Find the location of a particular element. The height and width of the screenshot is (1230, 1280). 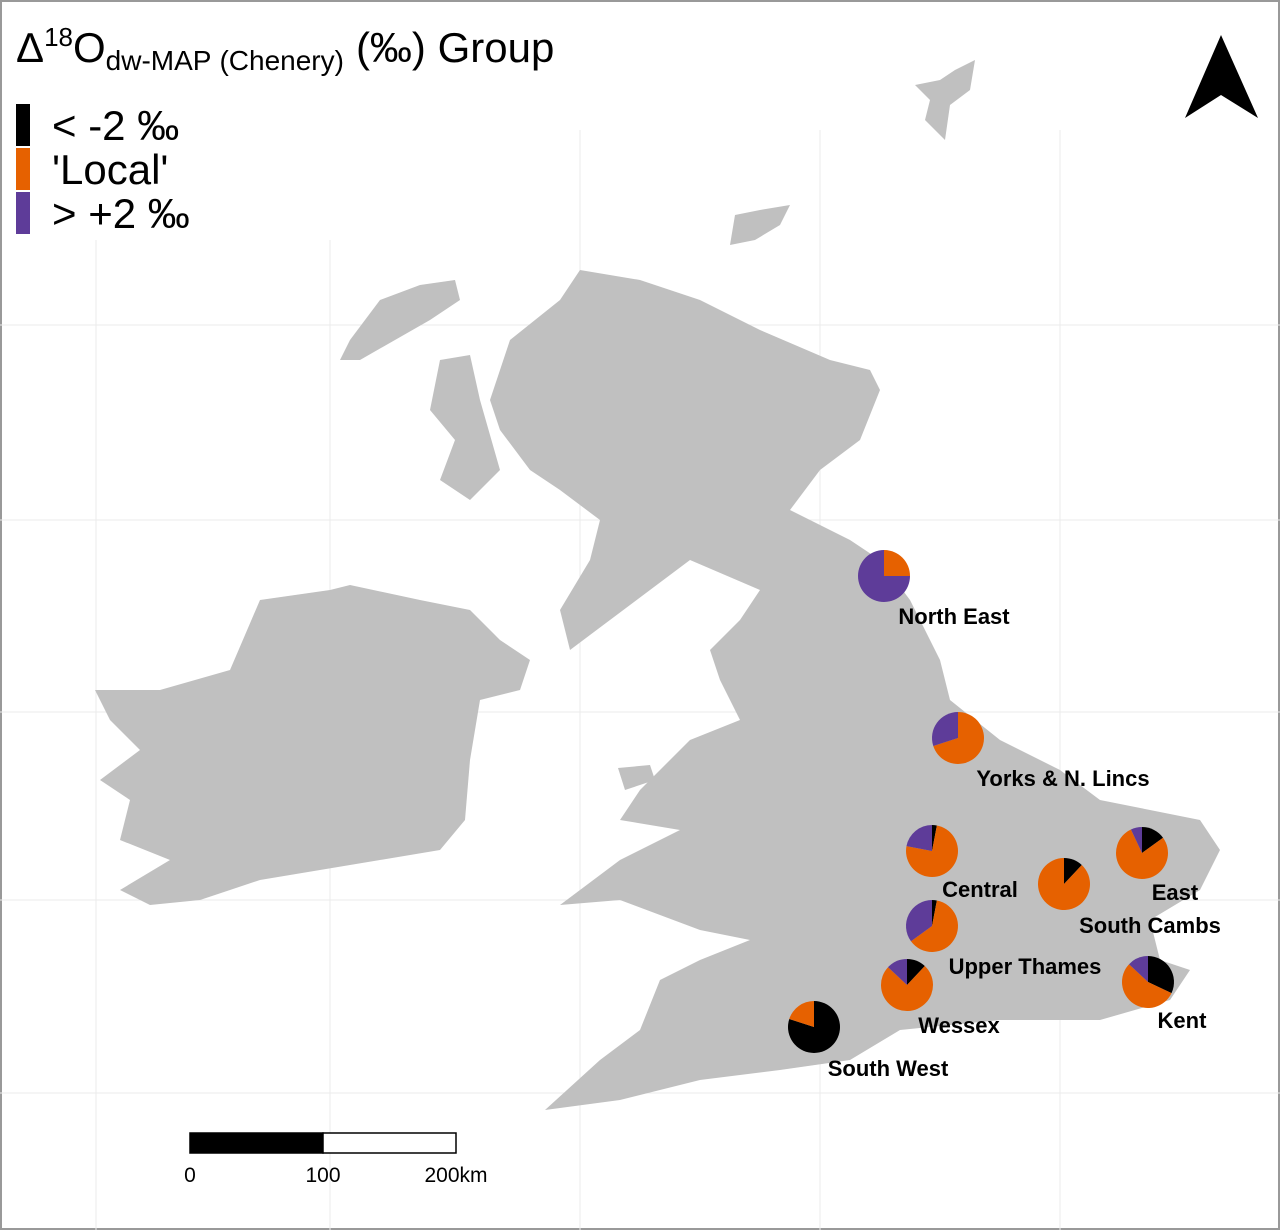

orkney is located at coordinates (760, 225).